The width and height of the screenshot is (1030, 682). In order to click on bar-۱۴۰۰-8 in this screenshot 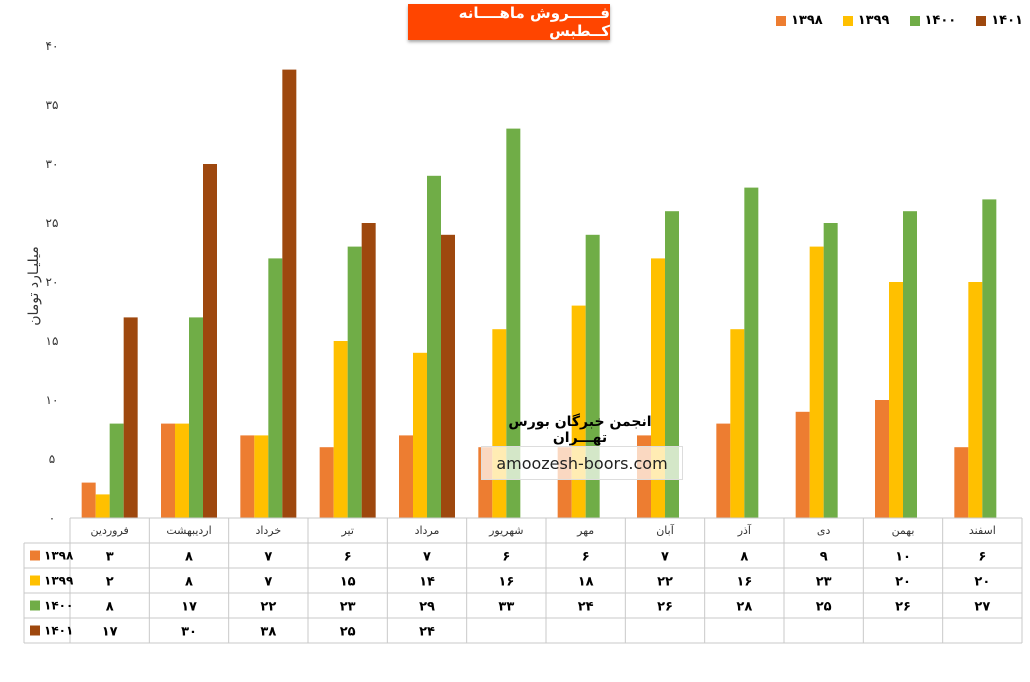, I will do `click(751, 352)`.